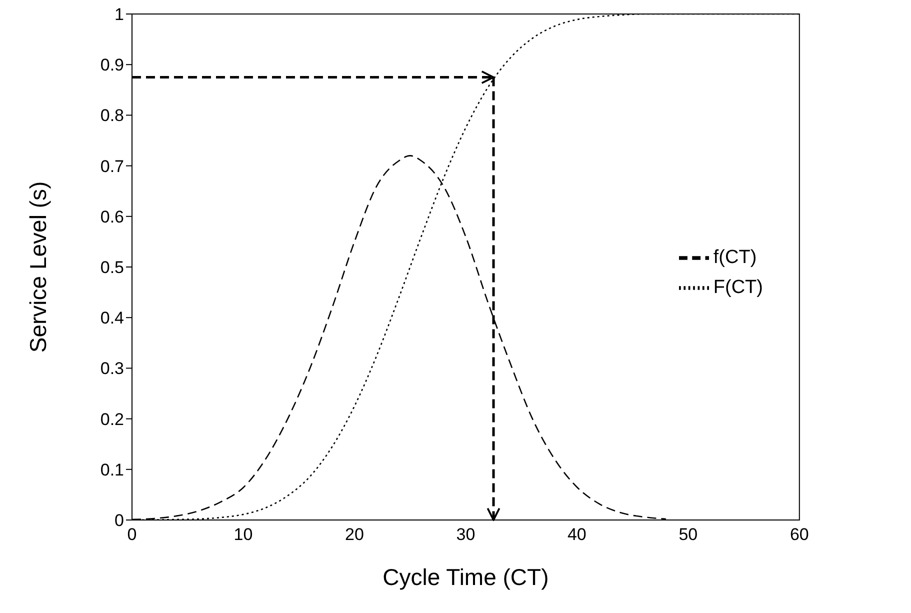 This screenshot has height=613, width=911. What do you see at coordinates (112, 268) in the screenshot?
I see `y-tick-label: 0.5` at bounding box center [112, 268].